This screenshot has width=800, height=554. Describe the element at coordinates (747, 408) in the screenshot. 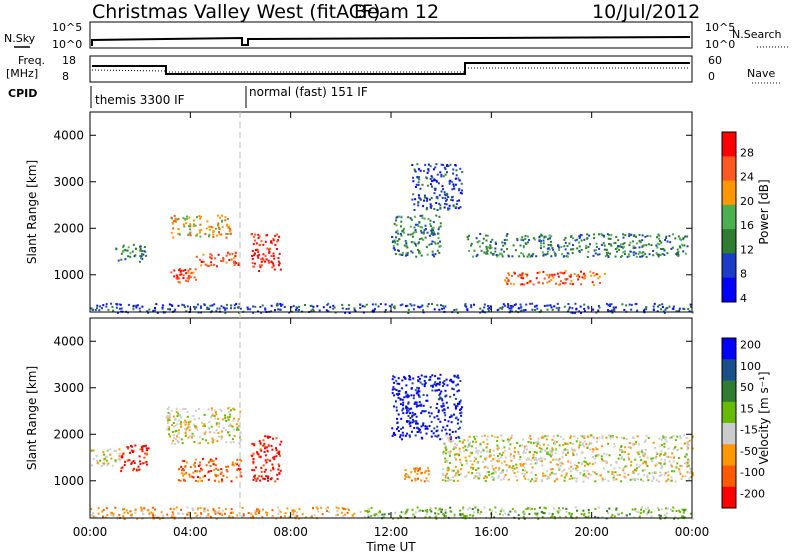

I see `velocity-colorbar-tick: 15` at that location.